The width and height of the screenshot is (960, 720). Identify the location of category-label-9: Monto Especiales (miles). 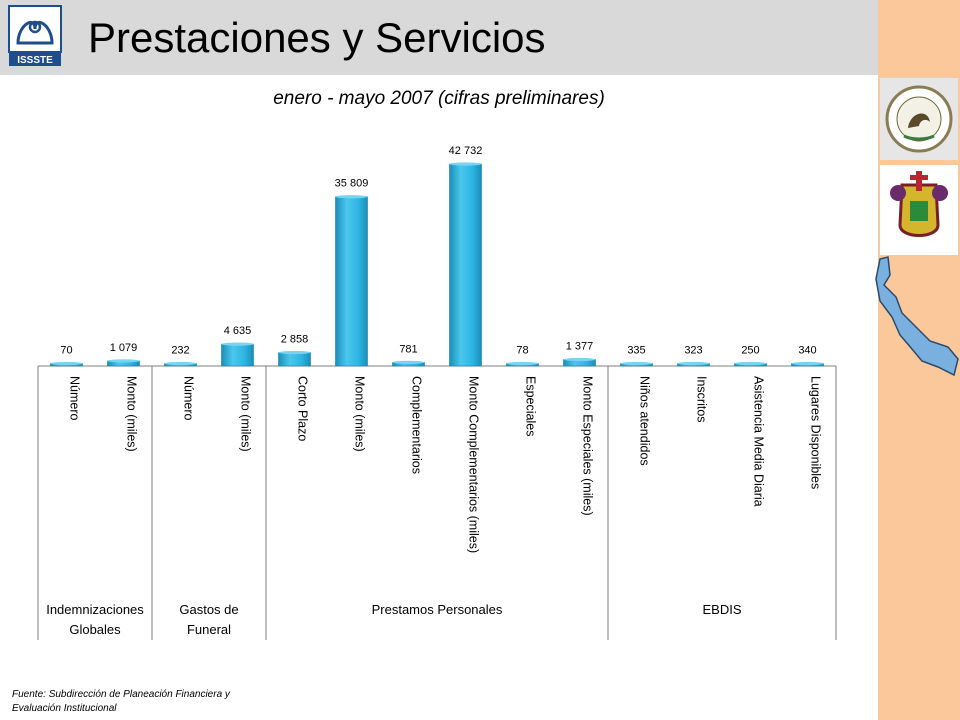
(588, 446).